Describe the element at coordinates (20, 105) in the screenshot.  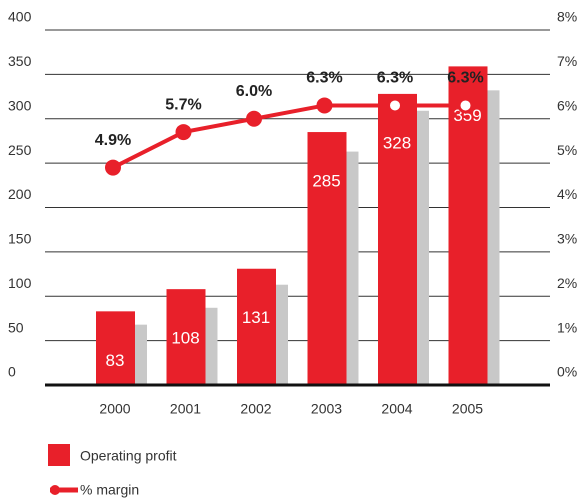
I see `y-tick-label: 300` at that location.